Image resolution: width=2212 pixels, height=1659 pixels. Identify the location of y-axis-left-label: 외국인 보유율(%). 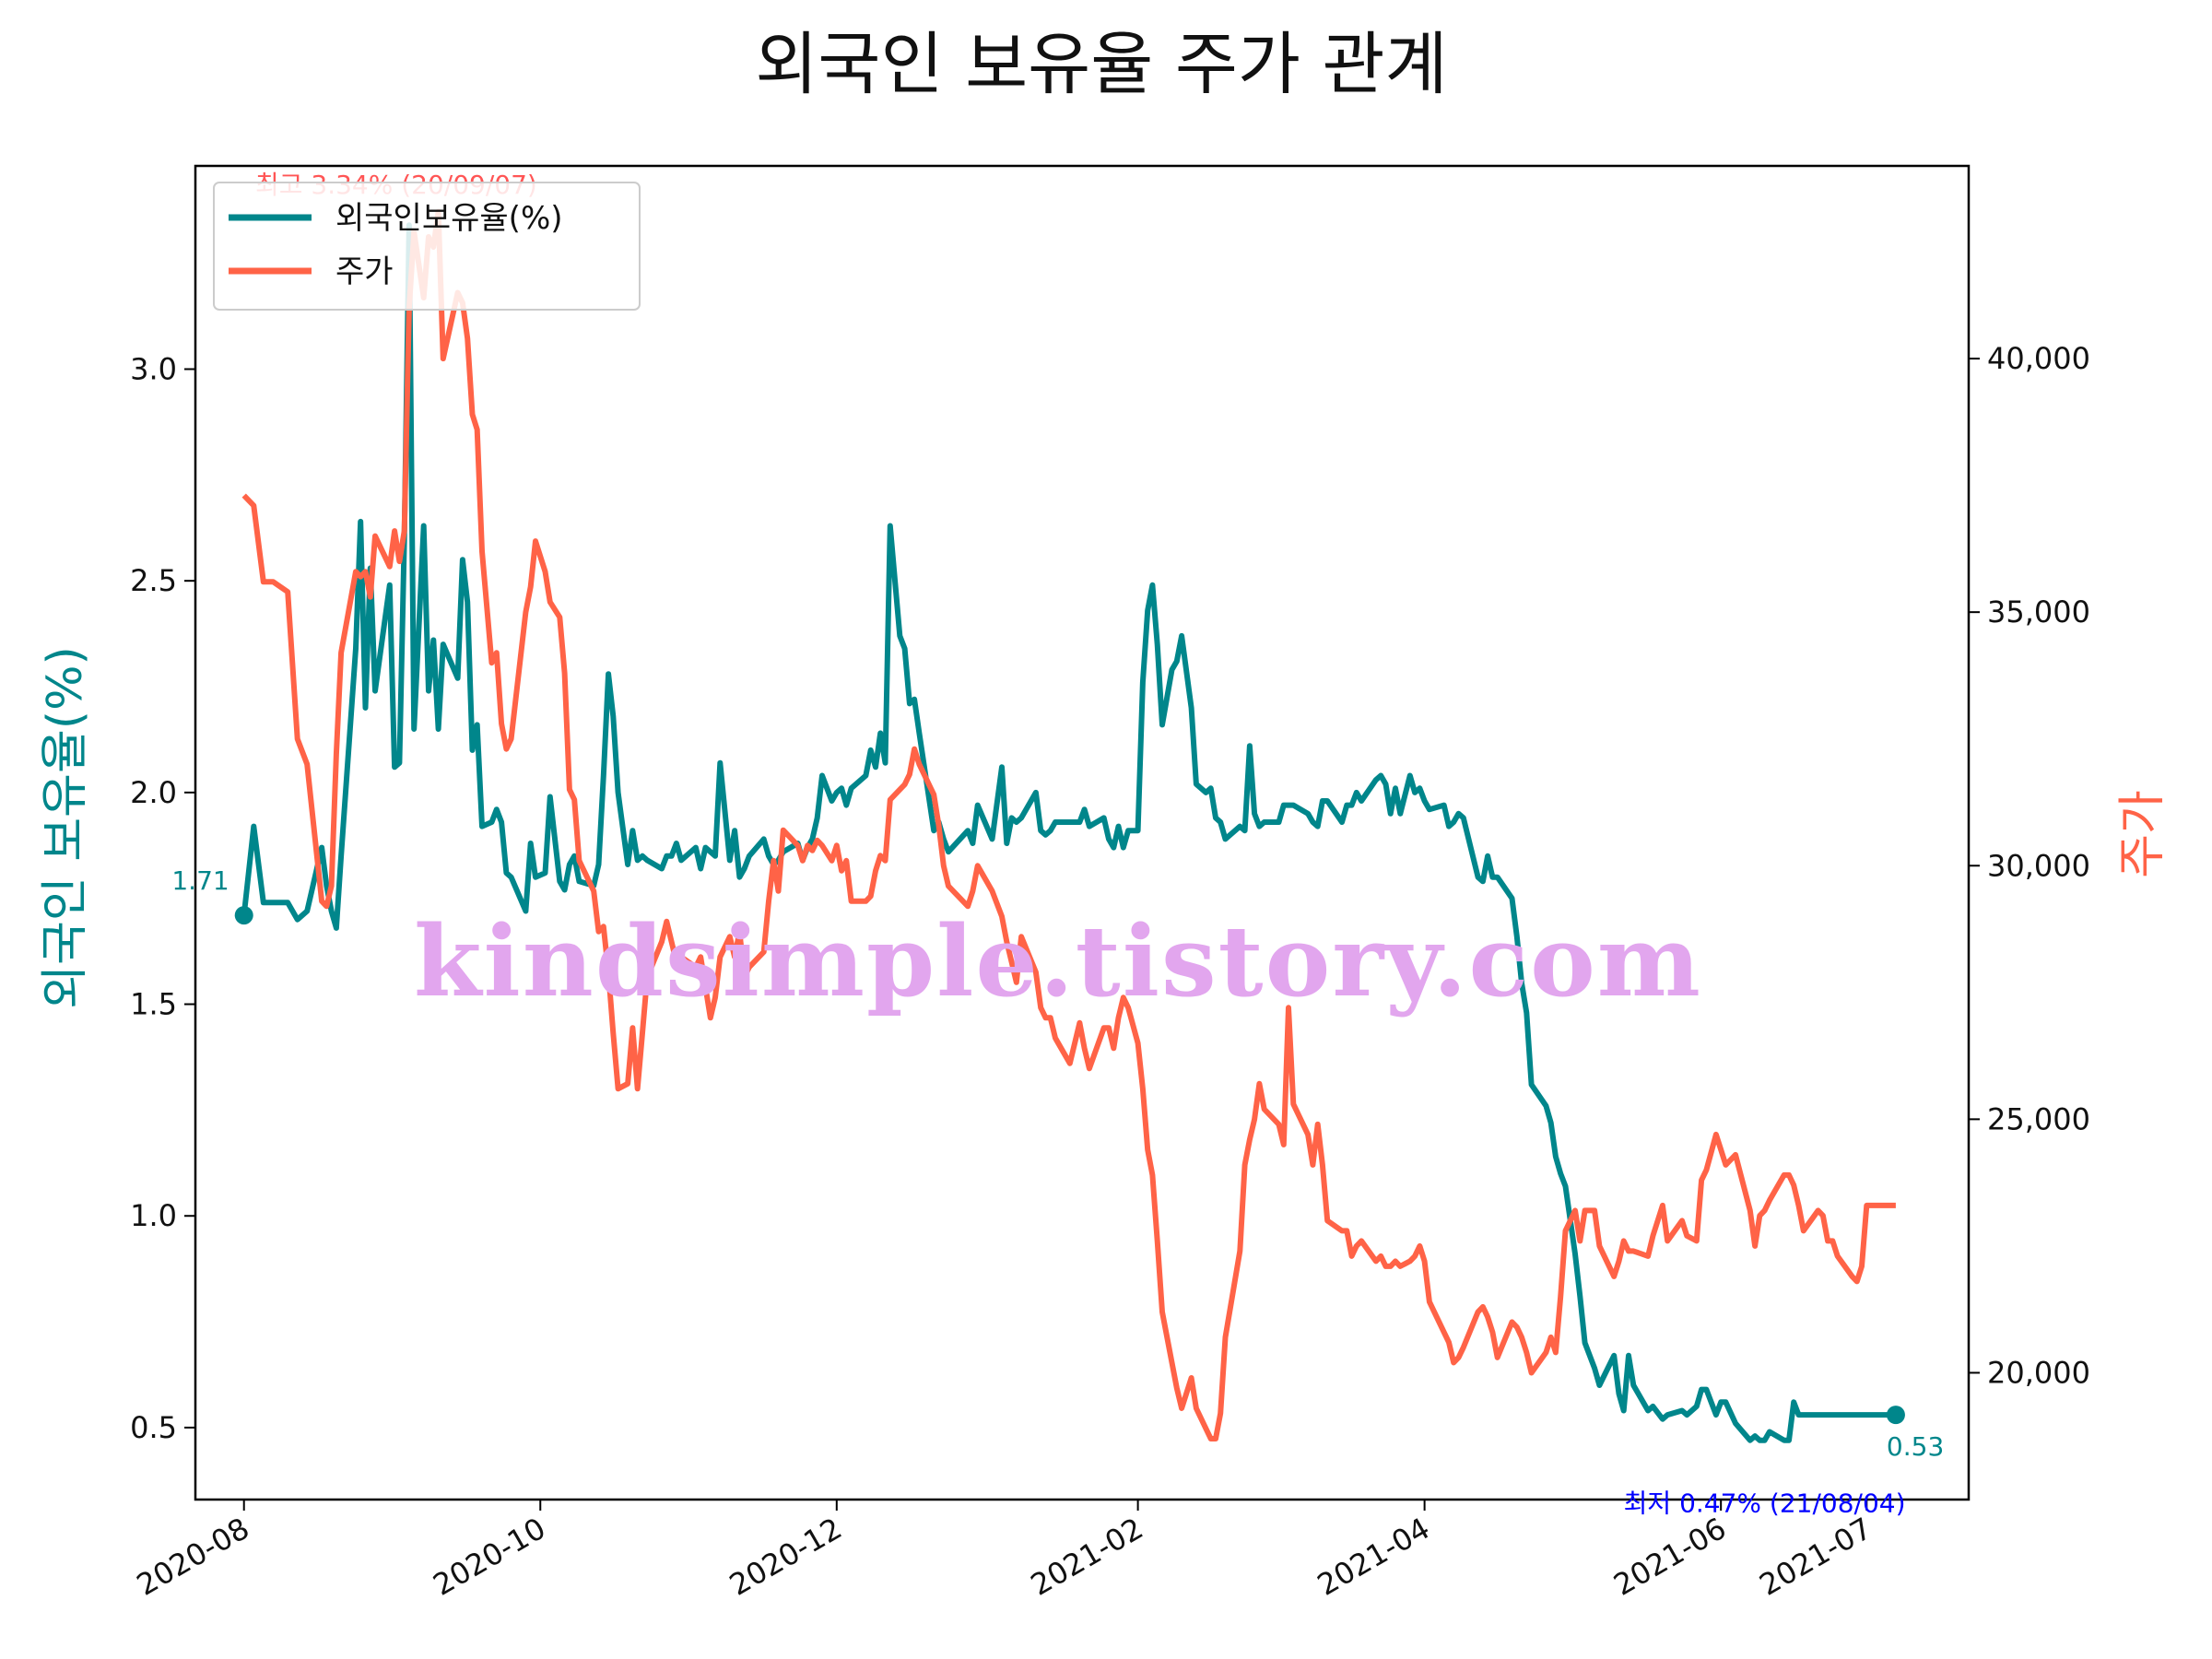
(65, 827).